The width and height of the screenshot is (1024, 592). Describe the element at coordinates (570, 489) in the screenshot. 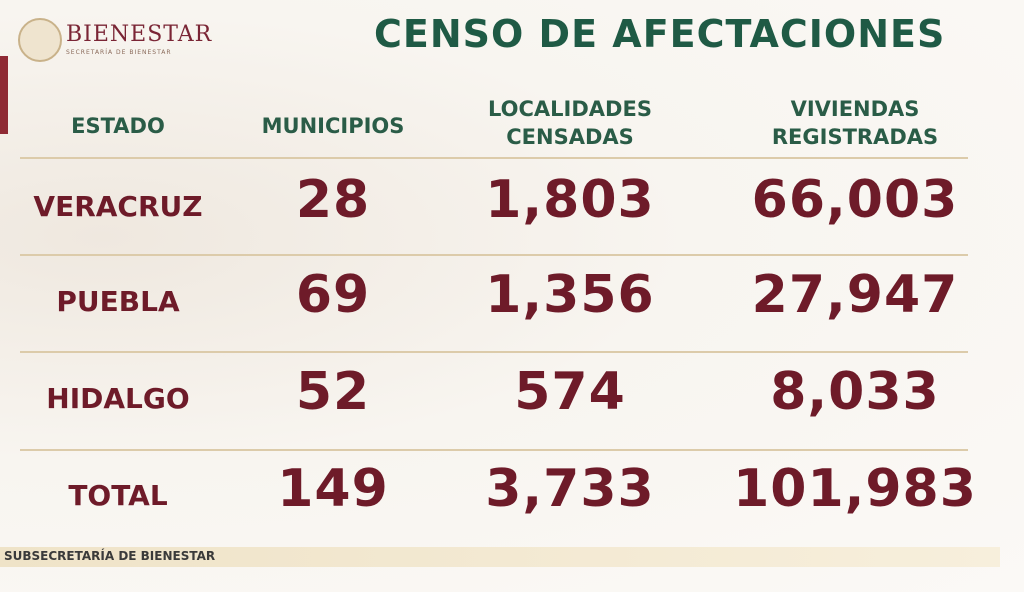

I see `table-value: 3,733` at that location.